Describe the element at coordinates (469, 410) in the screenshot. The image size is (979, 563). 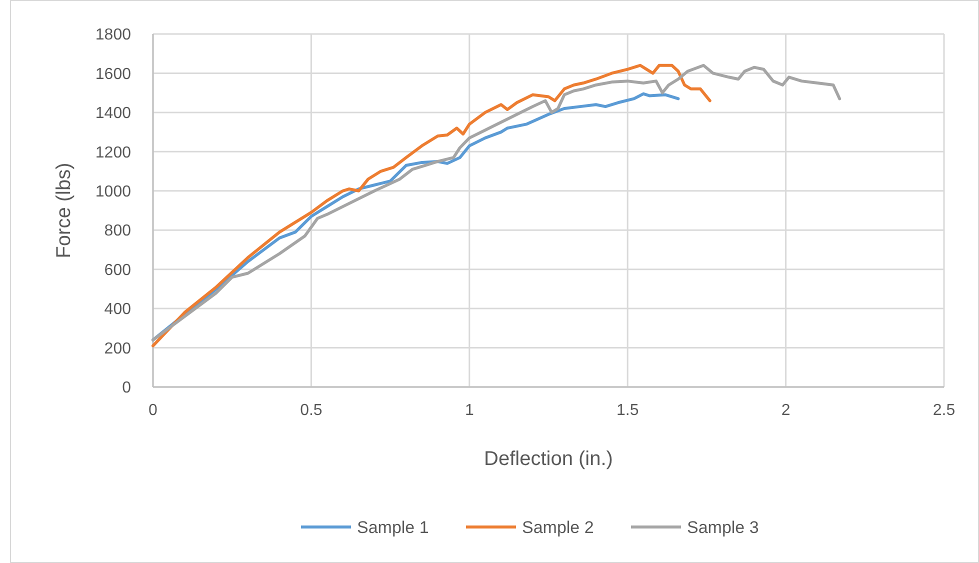
I see `x-tick-label: 1` at that location.